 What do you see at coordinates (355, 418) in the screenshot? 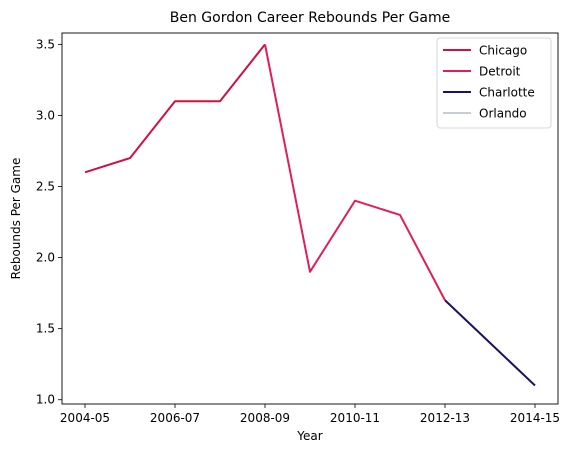
I see `x-tick-label: 2010-11` at bounding box center [355, 418].